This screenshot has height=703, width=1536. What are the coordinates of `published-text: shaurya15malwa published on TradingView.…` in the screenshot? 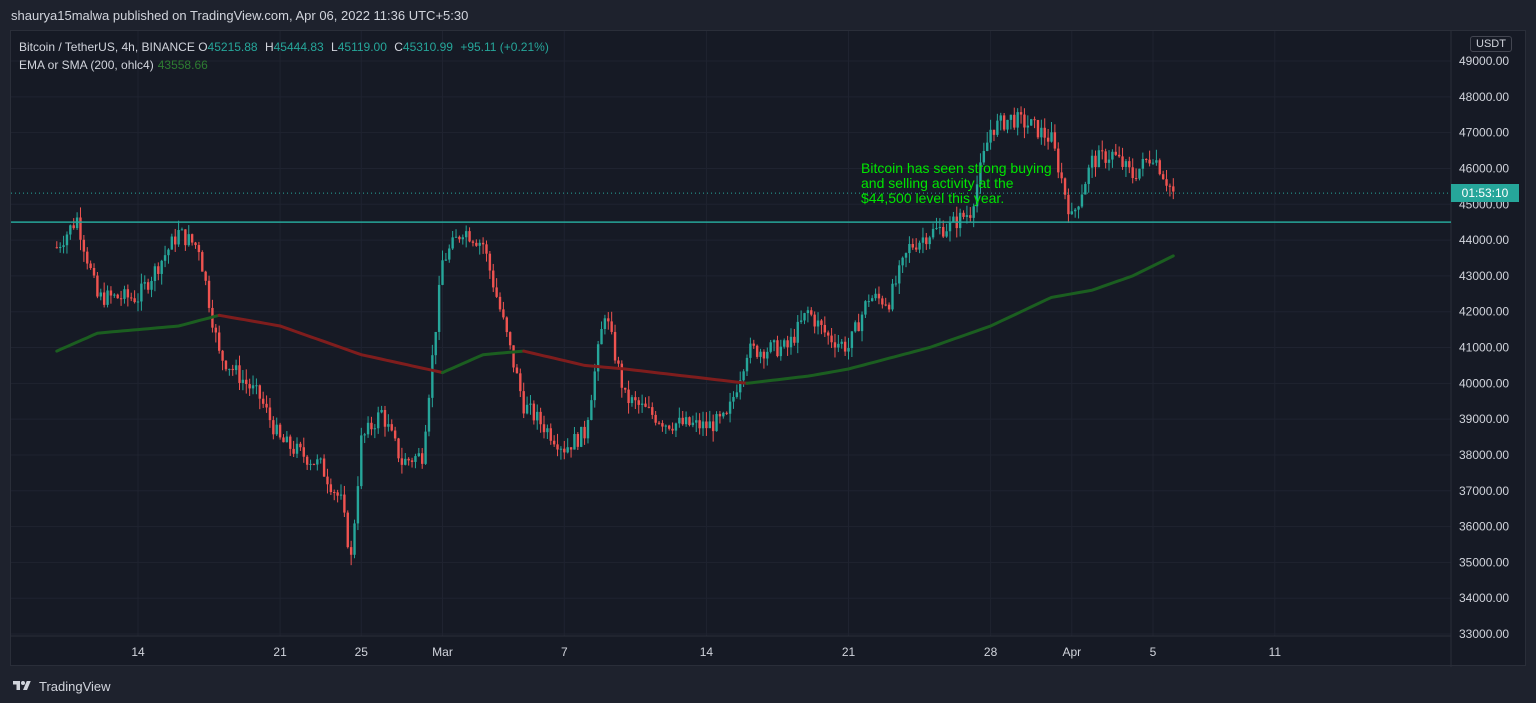 It's located at (240, 15).